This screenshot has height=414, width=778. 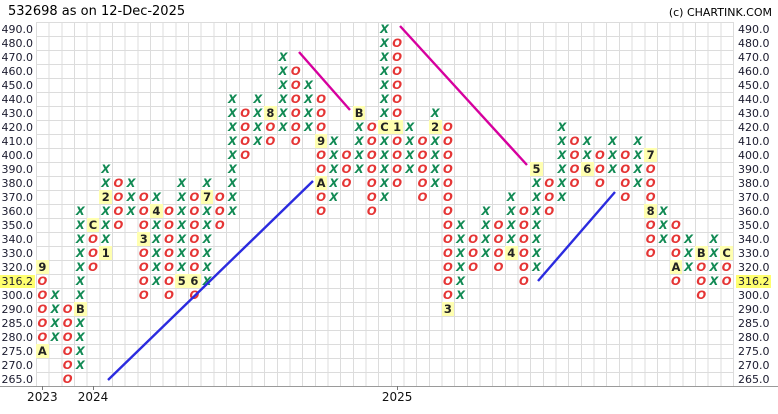 I want to click on y-axis-label-right: 280.0, so click(x=754, y=337).